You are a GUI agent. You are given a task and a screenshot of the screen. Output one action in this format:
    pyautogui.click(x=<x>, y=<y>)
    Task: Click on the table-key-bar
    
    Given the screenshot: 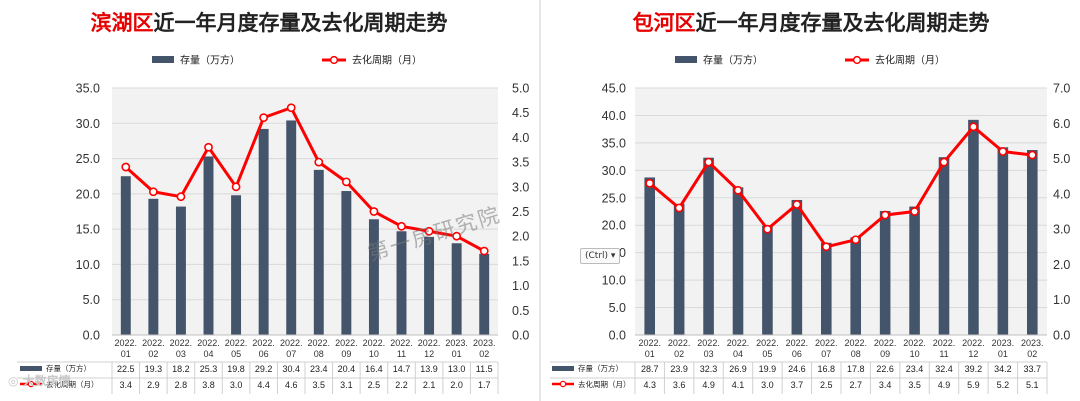 What is the action you would take?
    pyautogui.click(x=563, y=368)
    